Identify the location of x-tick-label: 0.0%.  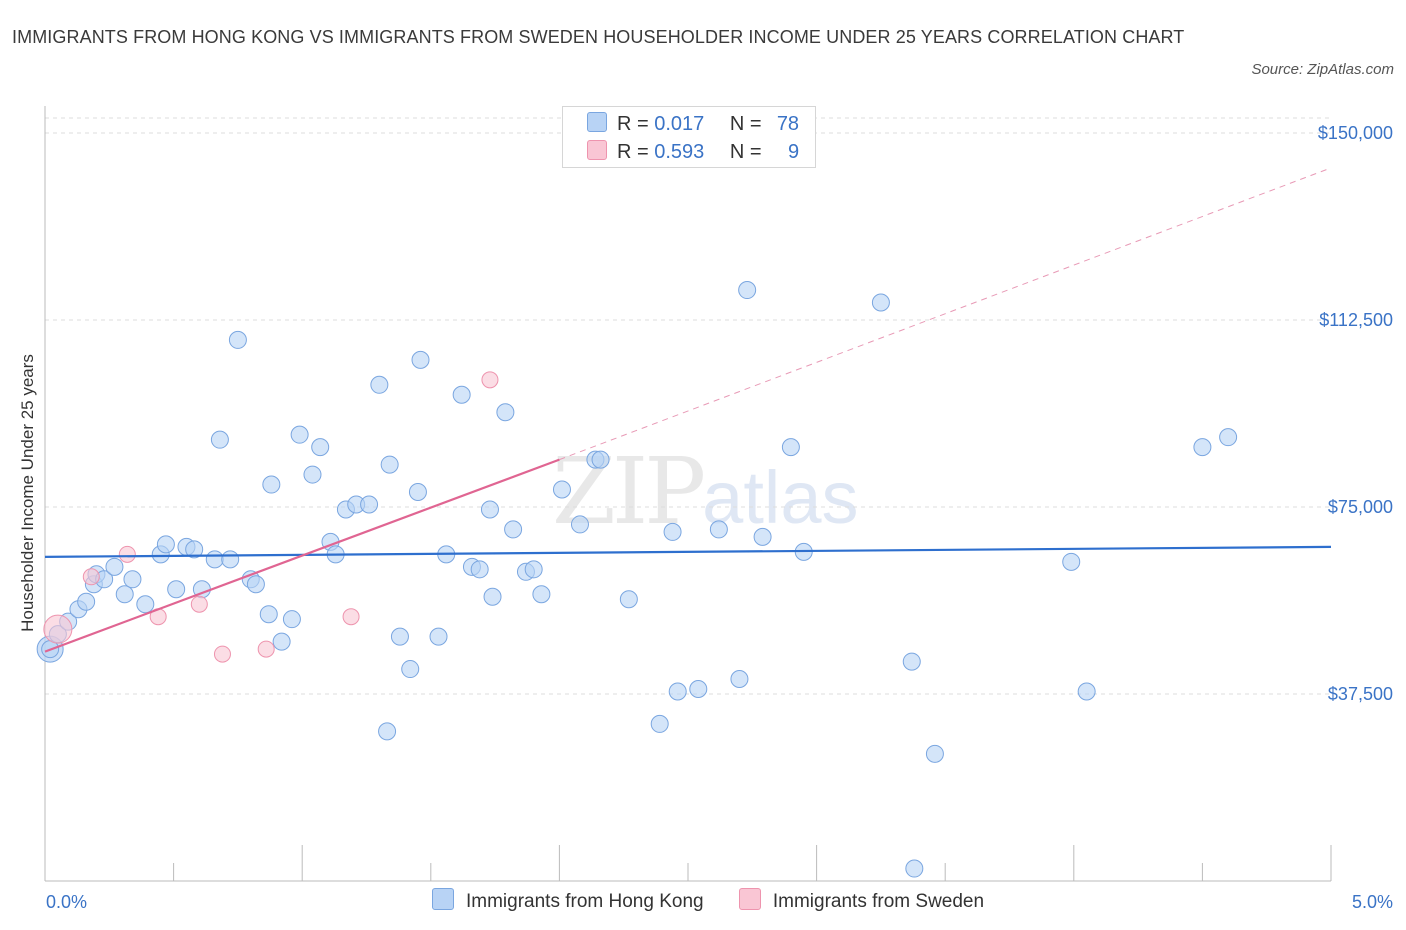
(66, 902).